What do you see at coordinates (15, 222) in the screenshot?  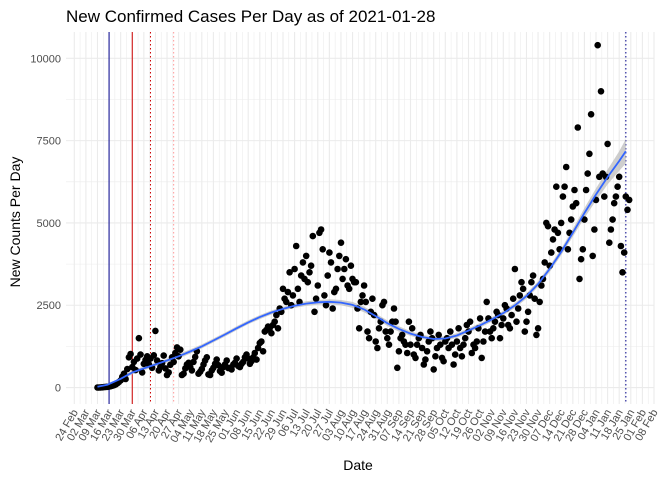 I see `y-axis-title: New Counts Per Day` at bounding box center [15, 222].